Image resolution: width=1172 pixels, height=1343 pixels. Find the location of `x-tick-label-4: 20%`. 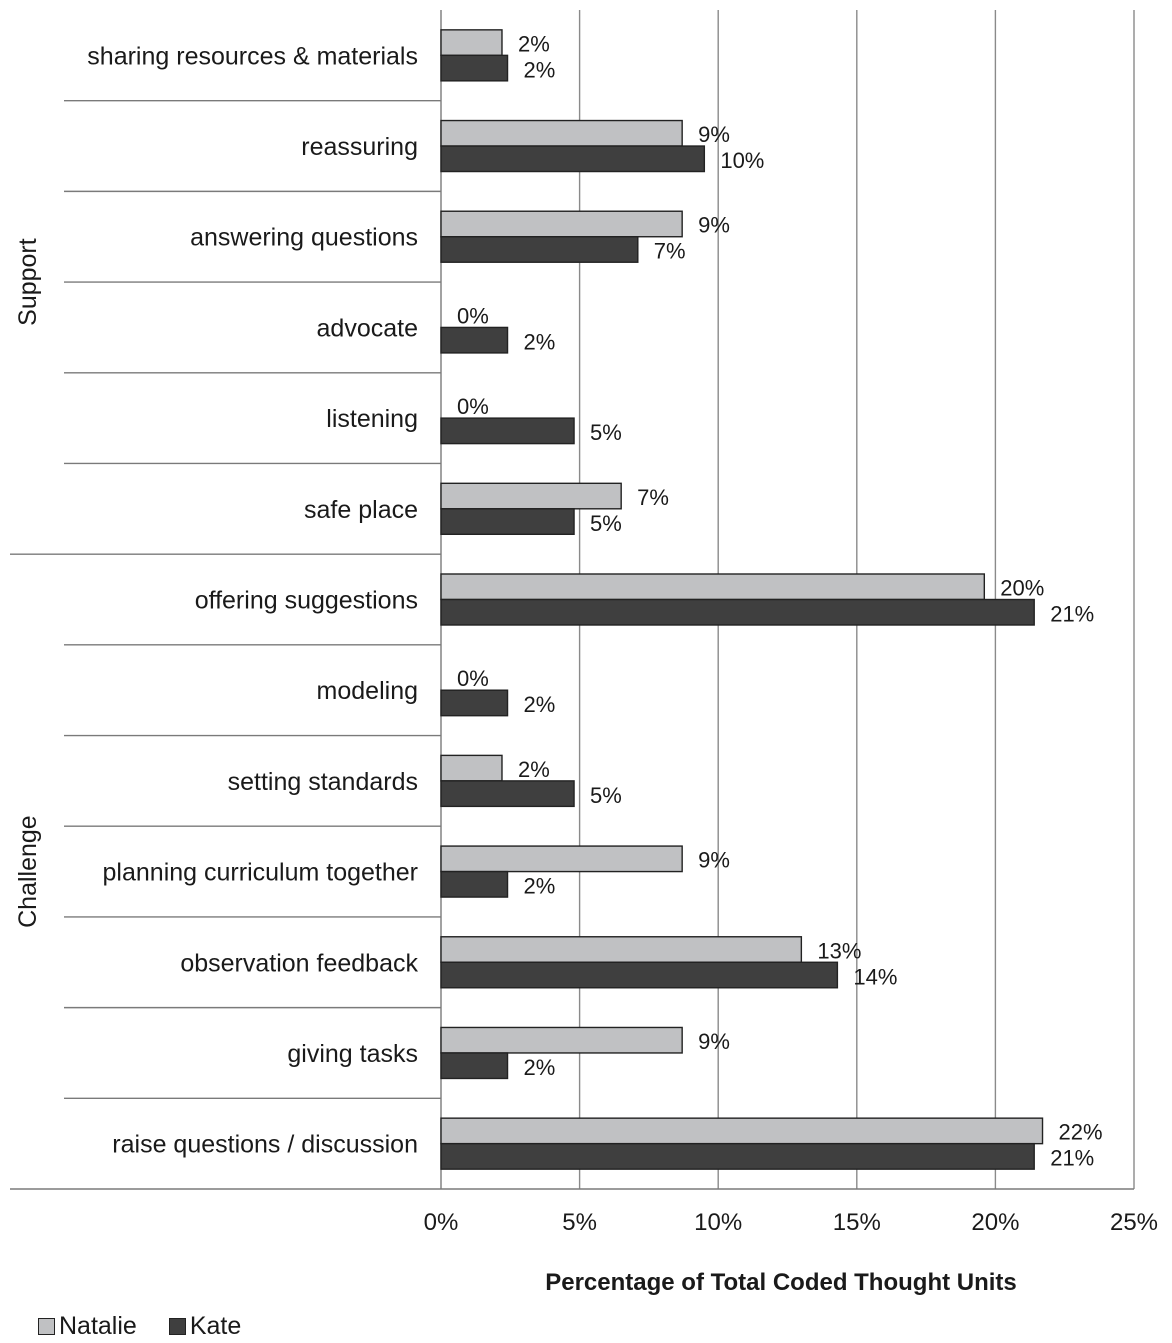

x-tick-label-4: 20% is located at coordinates (995, 1222).